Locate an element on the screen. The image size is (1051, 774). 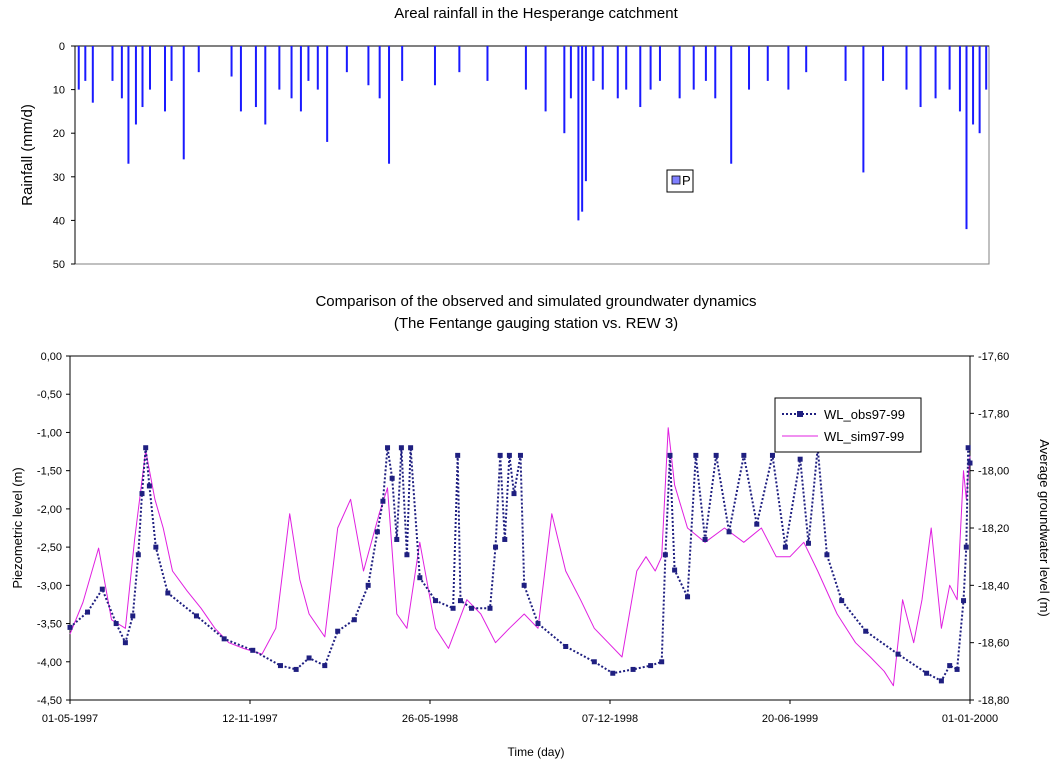
right-y-tick-label: -18,20 is located at coordinates (993, 529).